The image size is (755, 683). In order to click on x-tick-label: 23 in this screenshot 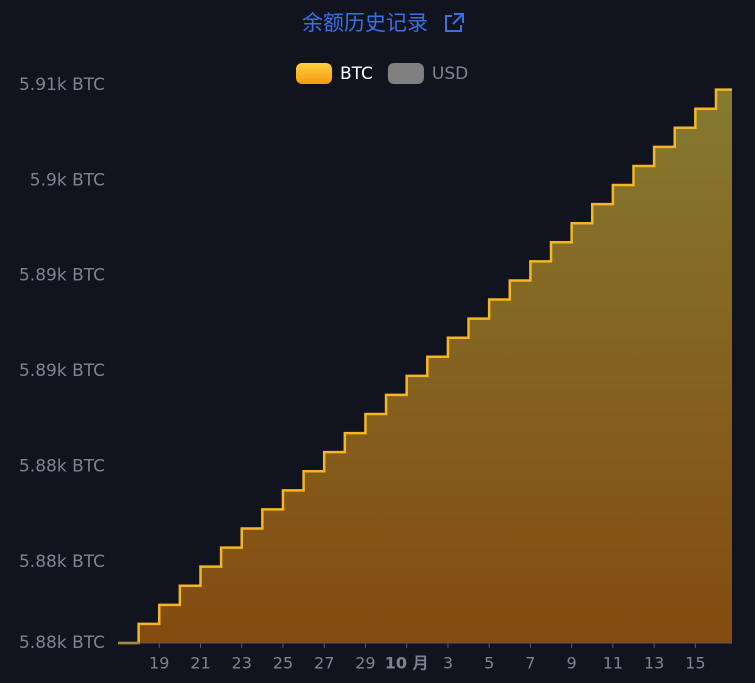, I will do `click(242, 663)`.